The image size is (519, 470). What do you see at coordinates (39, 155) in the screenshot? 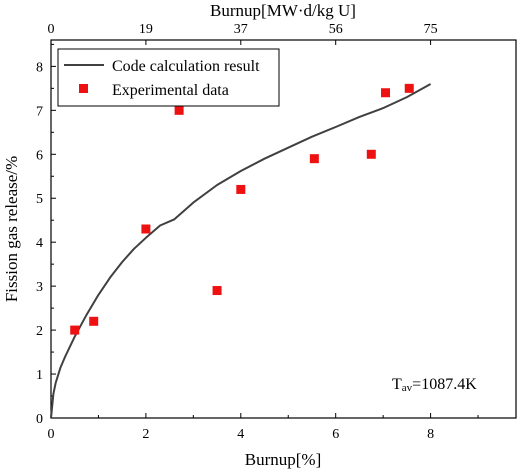
I see `y-tick-label: 6` at bounding box center [39, 155].